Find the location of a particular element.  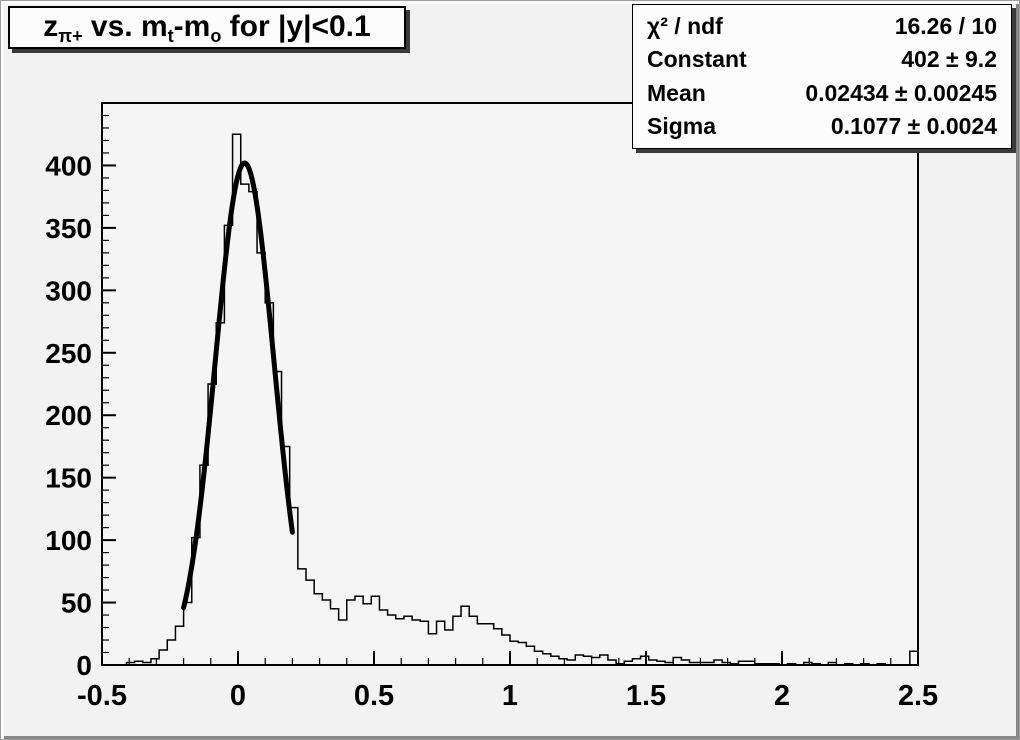

x-axis-tick-label: -0.5 is located at coordinates (102, 696).